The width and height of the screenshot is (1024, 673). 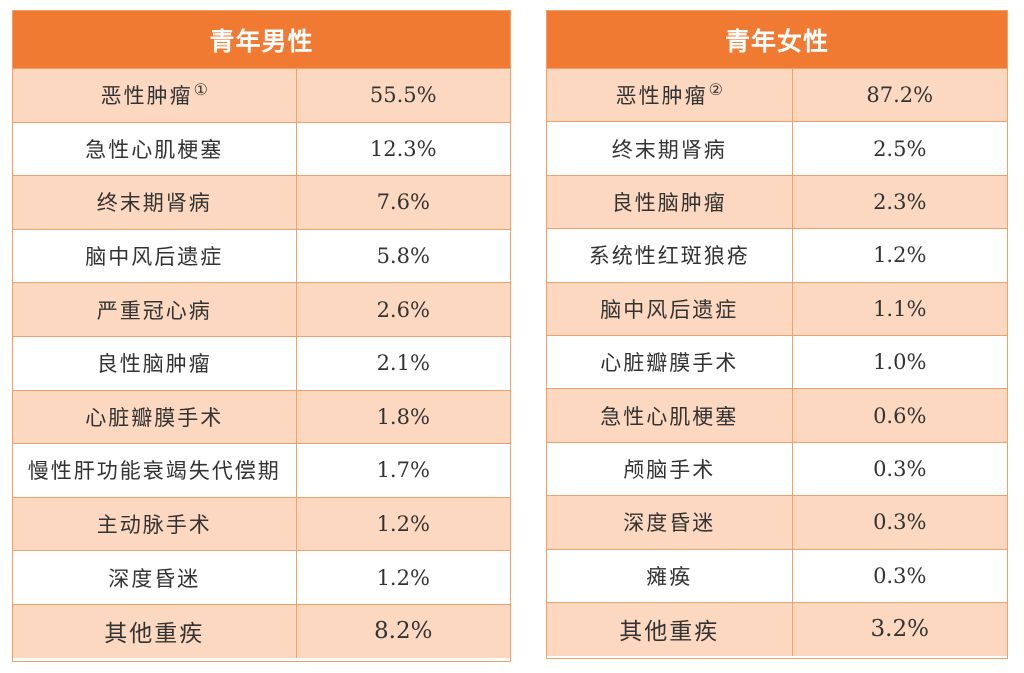 I want to click on table-row: 脑中风后遗症 1.1%, so click(x=777, y=308).